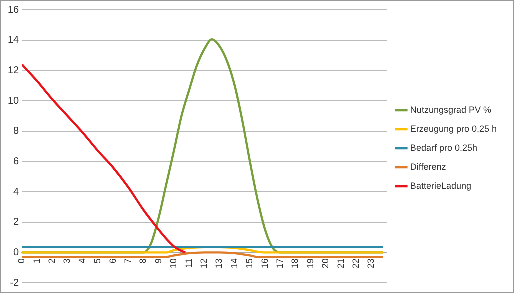  Describe the element at coordinates (17, 162) in the screenshot. I see `y-tick-label: 6` at that location.